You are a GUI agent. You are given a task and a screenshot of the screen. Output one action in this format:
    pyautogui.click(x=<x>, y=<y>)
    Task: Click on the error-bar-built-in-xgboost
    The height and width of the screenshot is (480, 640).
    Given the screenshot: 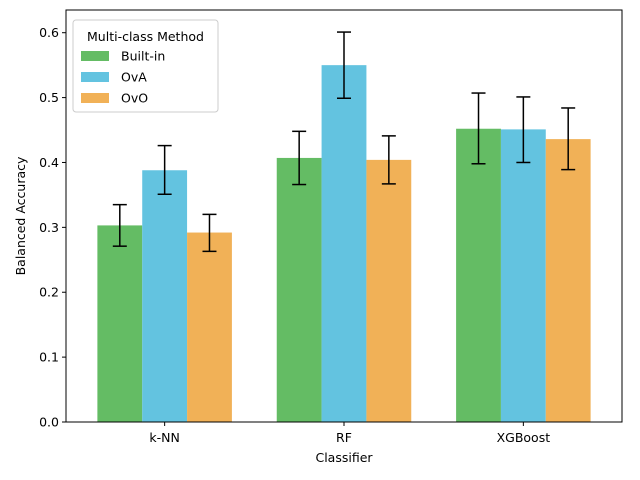 What is the action you would take?
    pyautogui.click(x=478, y=128)
    